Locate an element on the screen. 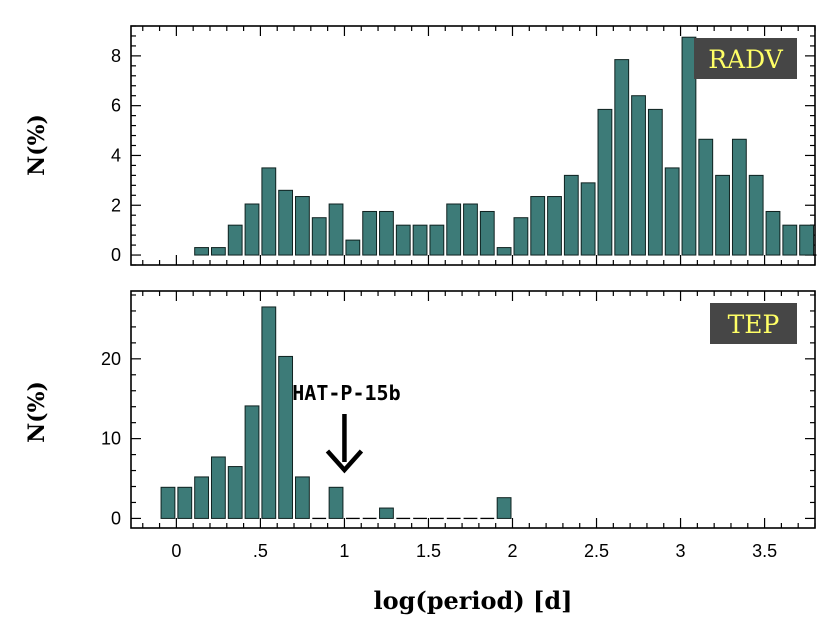  y-tick-label: 2 is located at coordinates (116, 205).